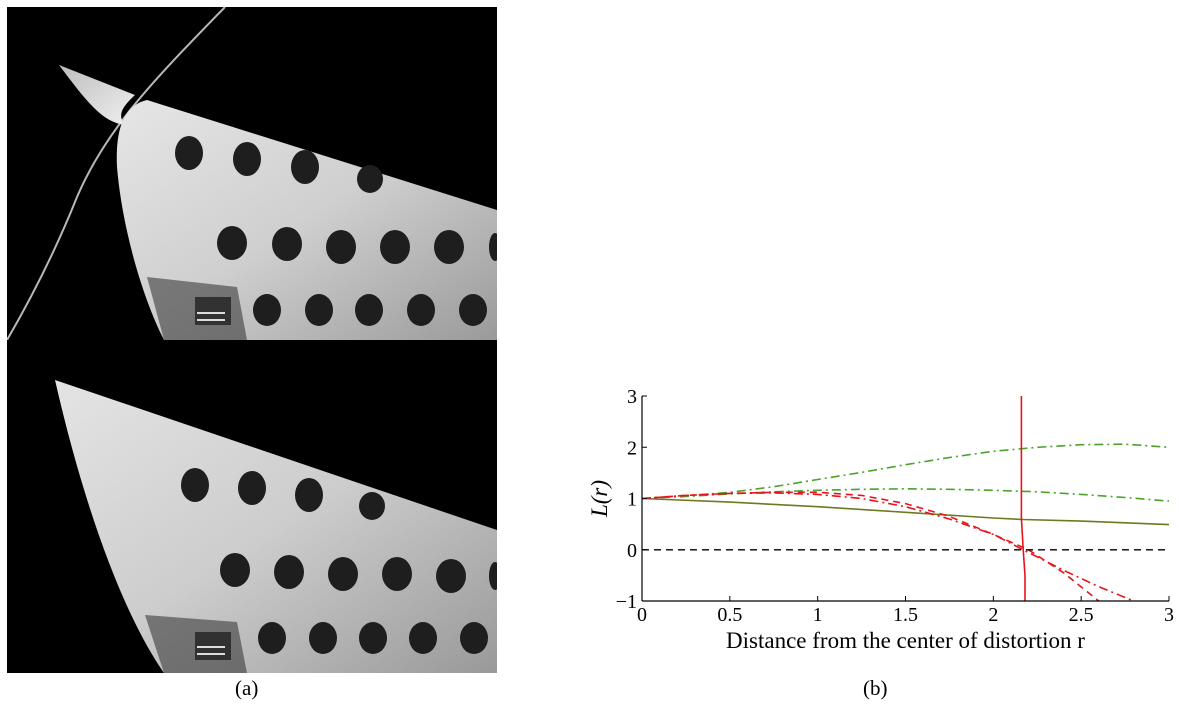  What do you see at coordinates (905, 640) in the screenshot?
I see `x-axis-label: Distance from the center of distortion r` at bounding box center [905, 640].